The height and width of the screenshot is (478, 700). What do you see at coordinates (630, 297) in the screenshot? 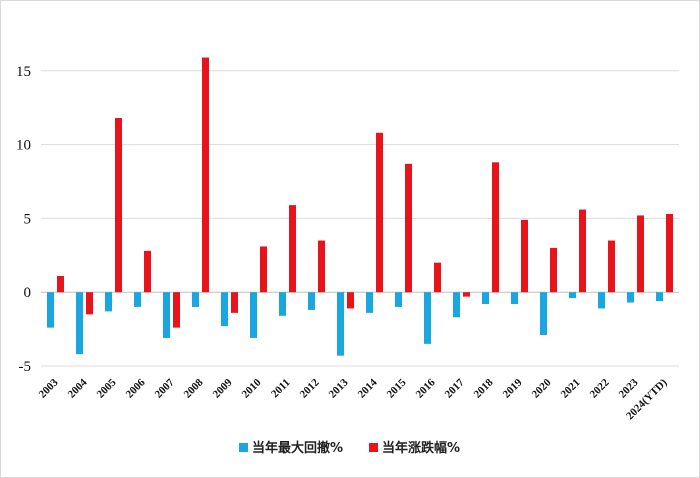
I see `drawdown-bar-2023` at bounding box center [630, 297].